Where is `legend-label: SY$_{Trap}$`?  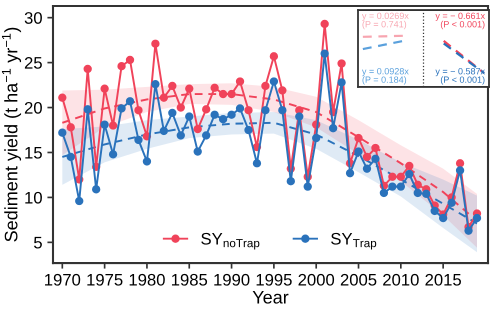
legend-label: SY$_{Trap}$ is located at coordinates (353, 241).